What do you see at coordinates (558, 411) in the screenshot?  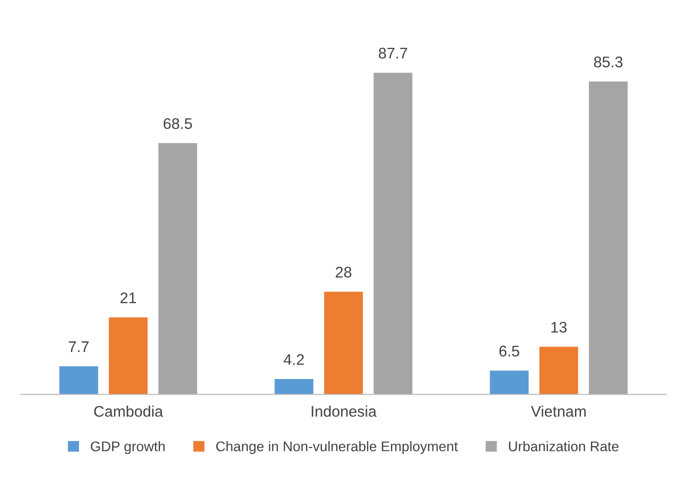 I see `x-tick-label: Vietnam` at bounding box center [558, 411].